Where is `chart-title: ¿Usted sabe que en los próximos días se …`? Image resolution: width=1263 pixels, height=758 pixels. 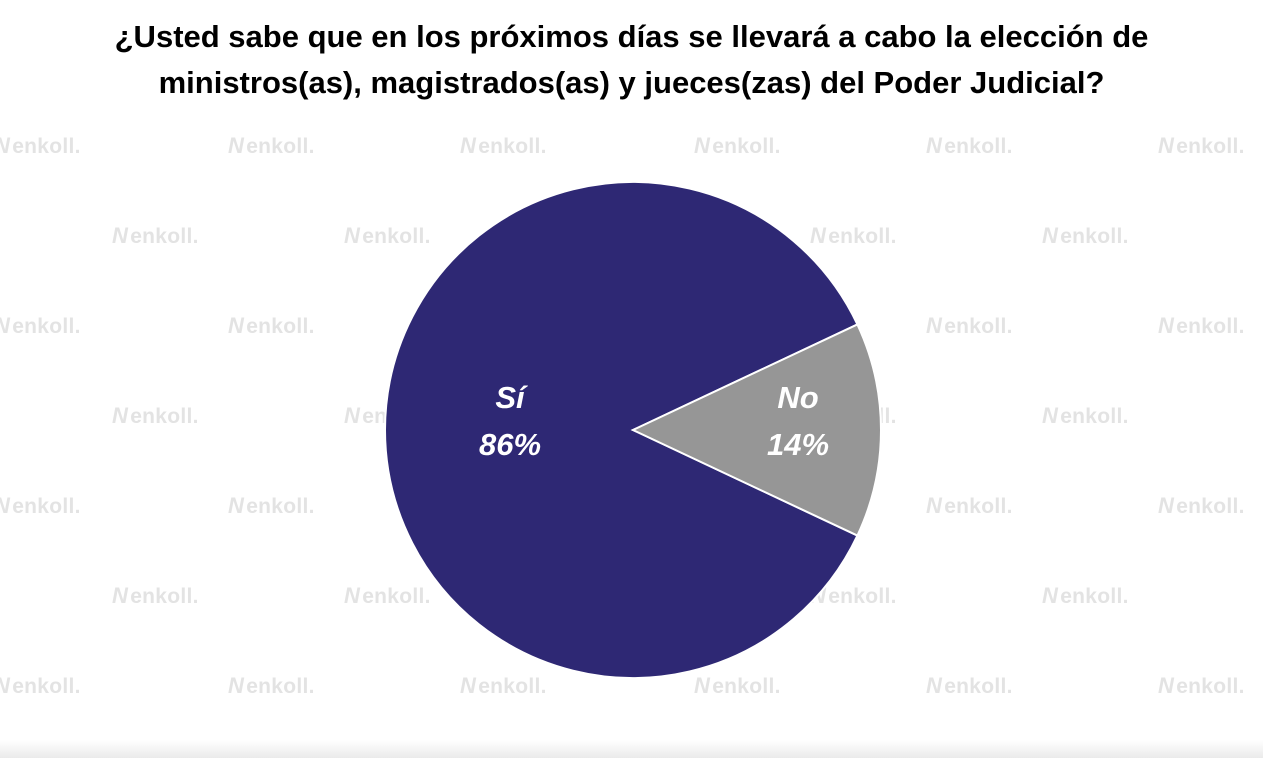
chart-title: ¿Usted sabe que en los próximos días se … is located at coordinates (631, 60).